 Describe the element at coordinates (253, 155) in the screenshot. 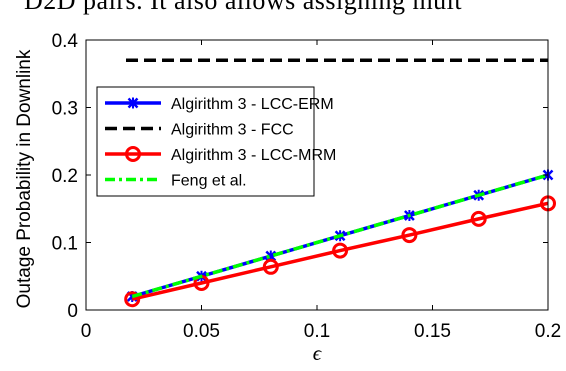

I see `legend-label: Algirithm 3 - LCC-MRM` at that location.